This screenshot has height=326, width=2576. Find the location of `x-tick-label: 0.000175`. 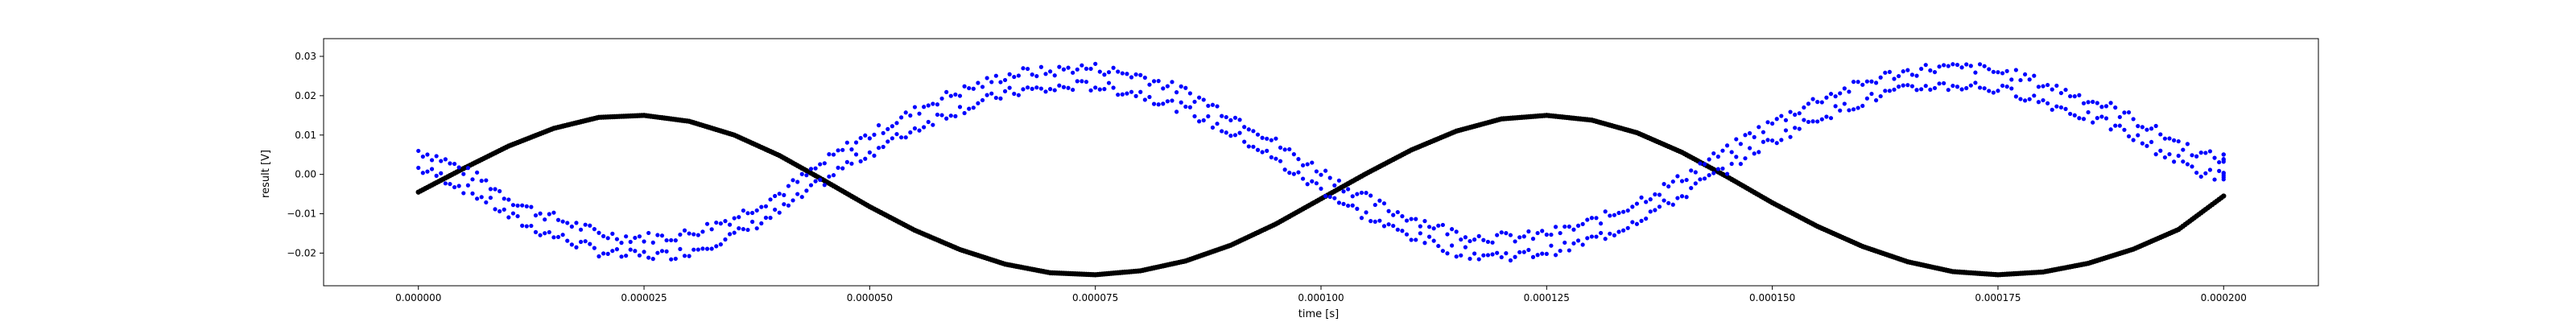

x-tick-label: 0.000175 is located at coordinates (1998, 297).